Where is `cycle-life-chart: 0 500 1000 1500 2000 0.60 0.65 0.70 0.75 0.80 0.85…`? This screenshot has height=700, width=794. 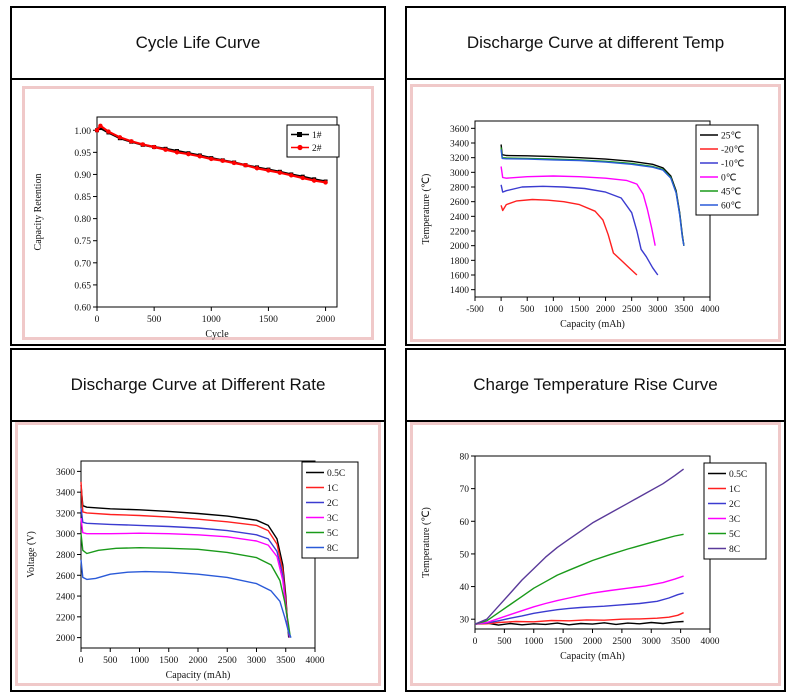
cycle-life-chart: 0 500 1000 1500 2000 0.60 0.65 0.70 0.75 0.80 0.85… is located at coordinates (186, 228).